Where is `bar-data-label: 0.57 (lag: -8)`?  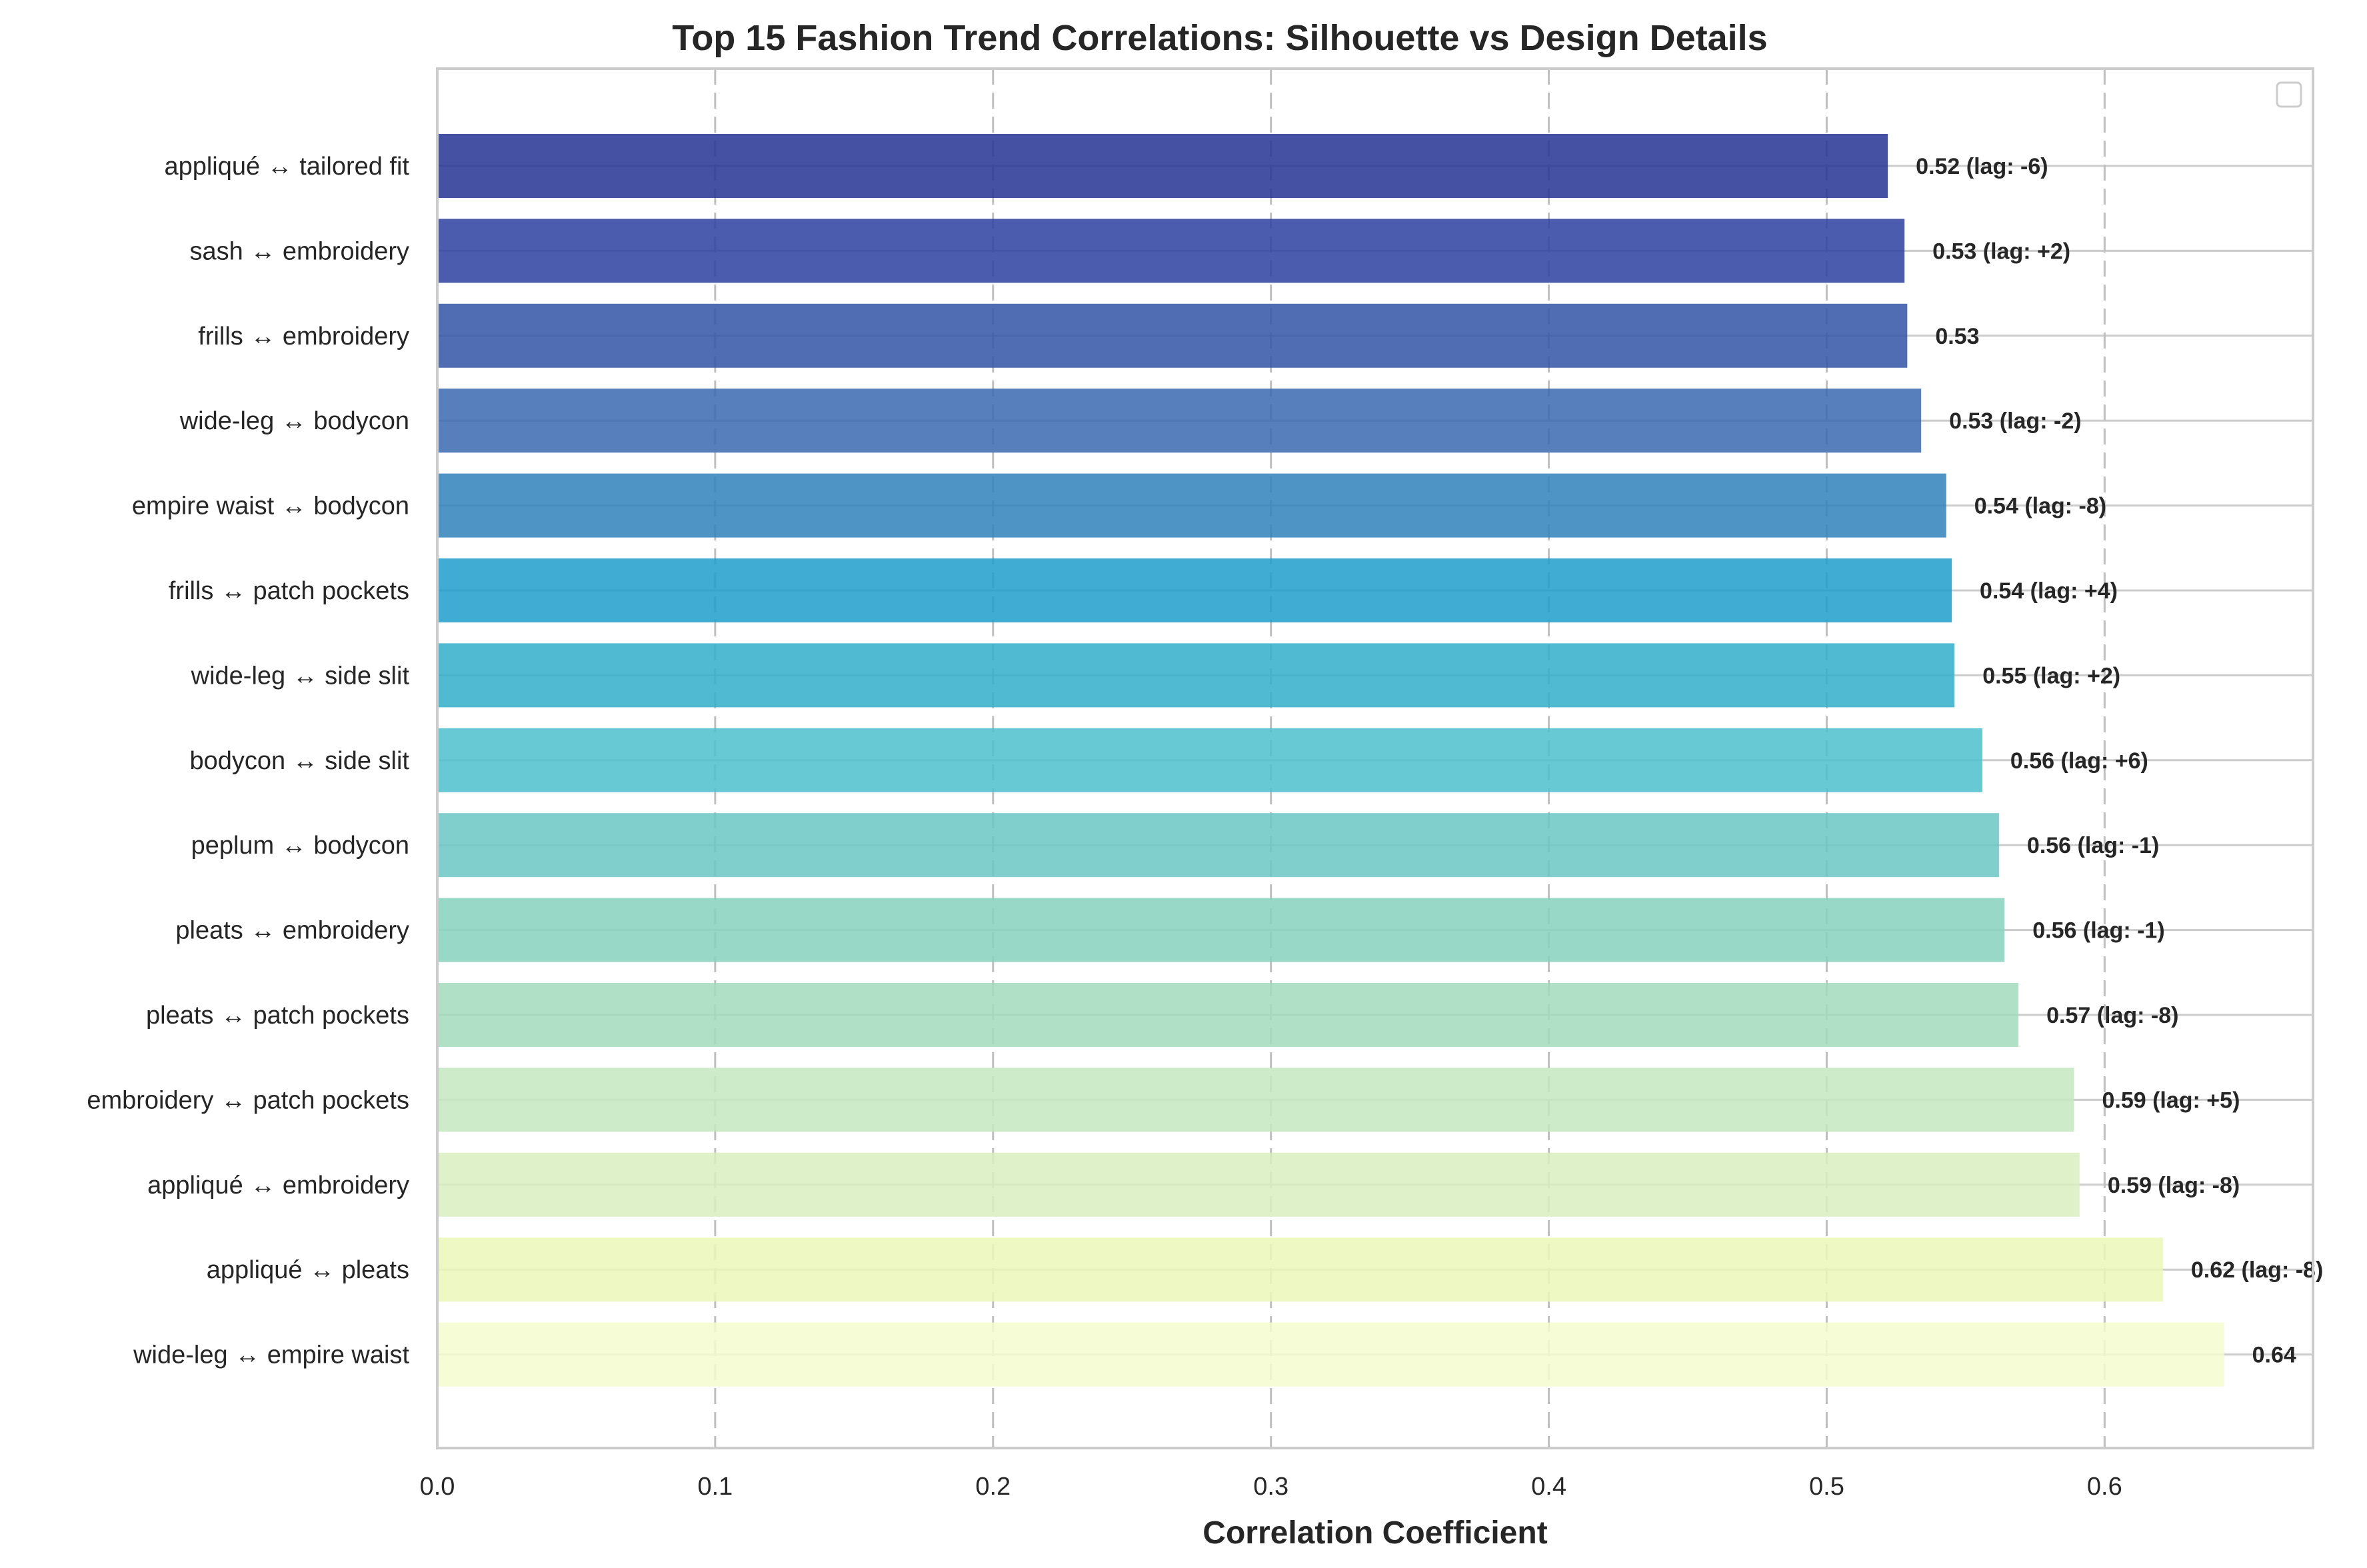 bar-data-label: 0.57 (lag: -8) is located at coordinates (2112, 1016).